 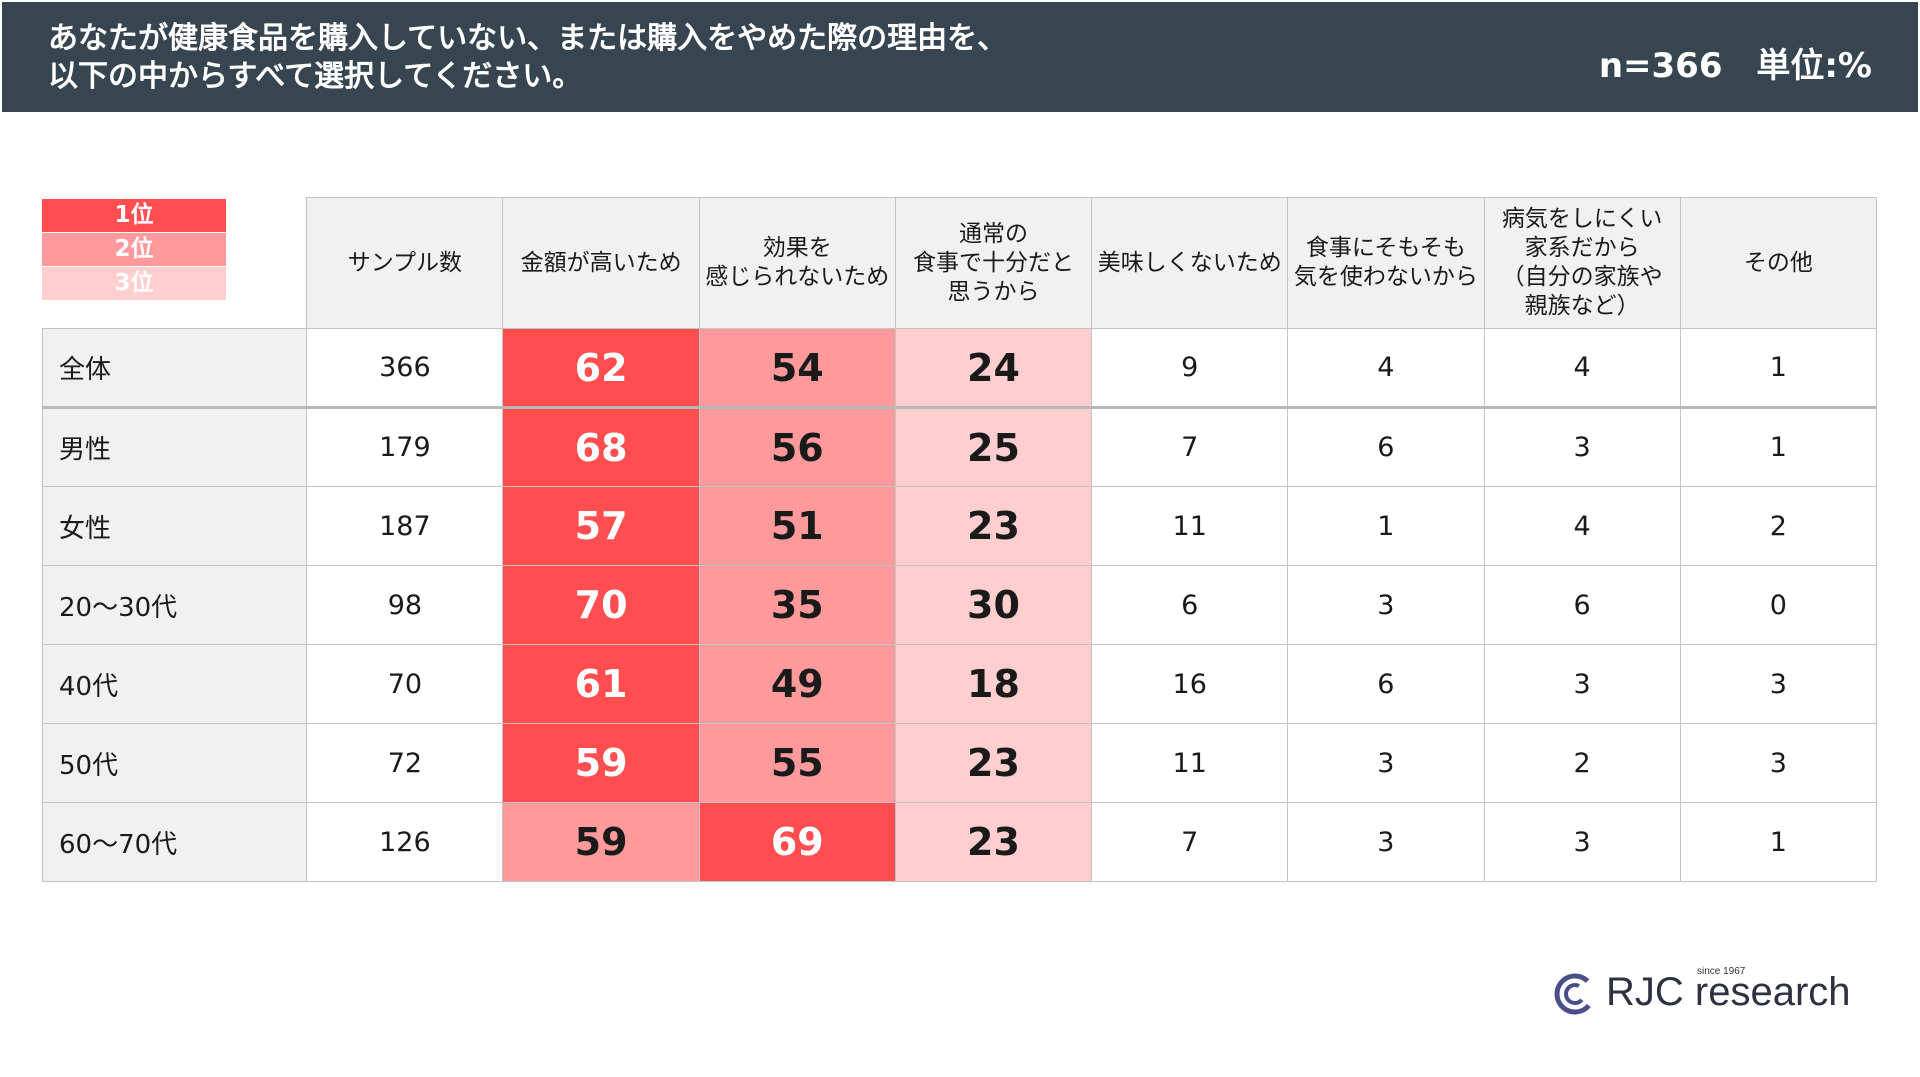 I want to click on value-cell: 61, so click(x=601, y=684).